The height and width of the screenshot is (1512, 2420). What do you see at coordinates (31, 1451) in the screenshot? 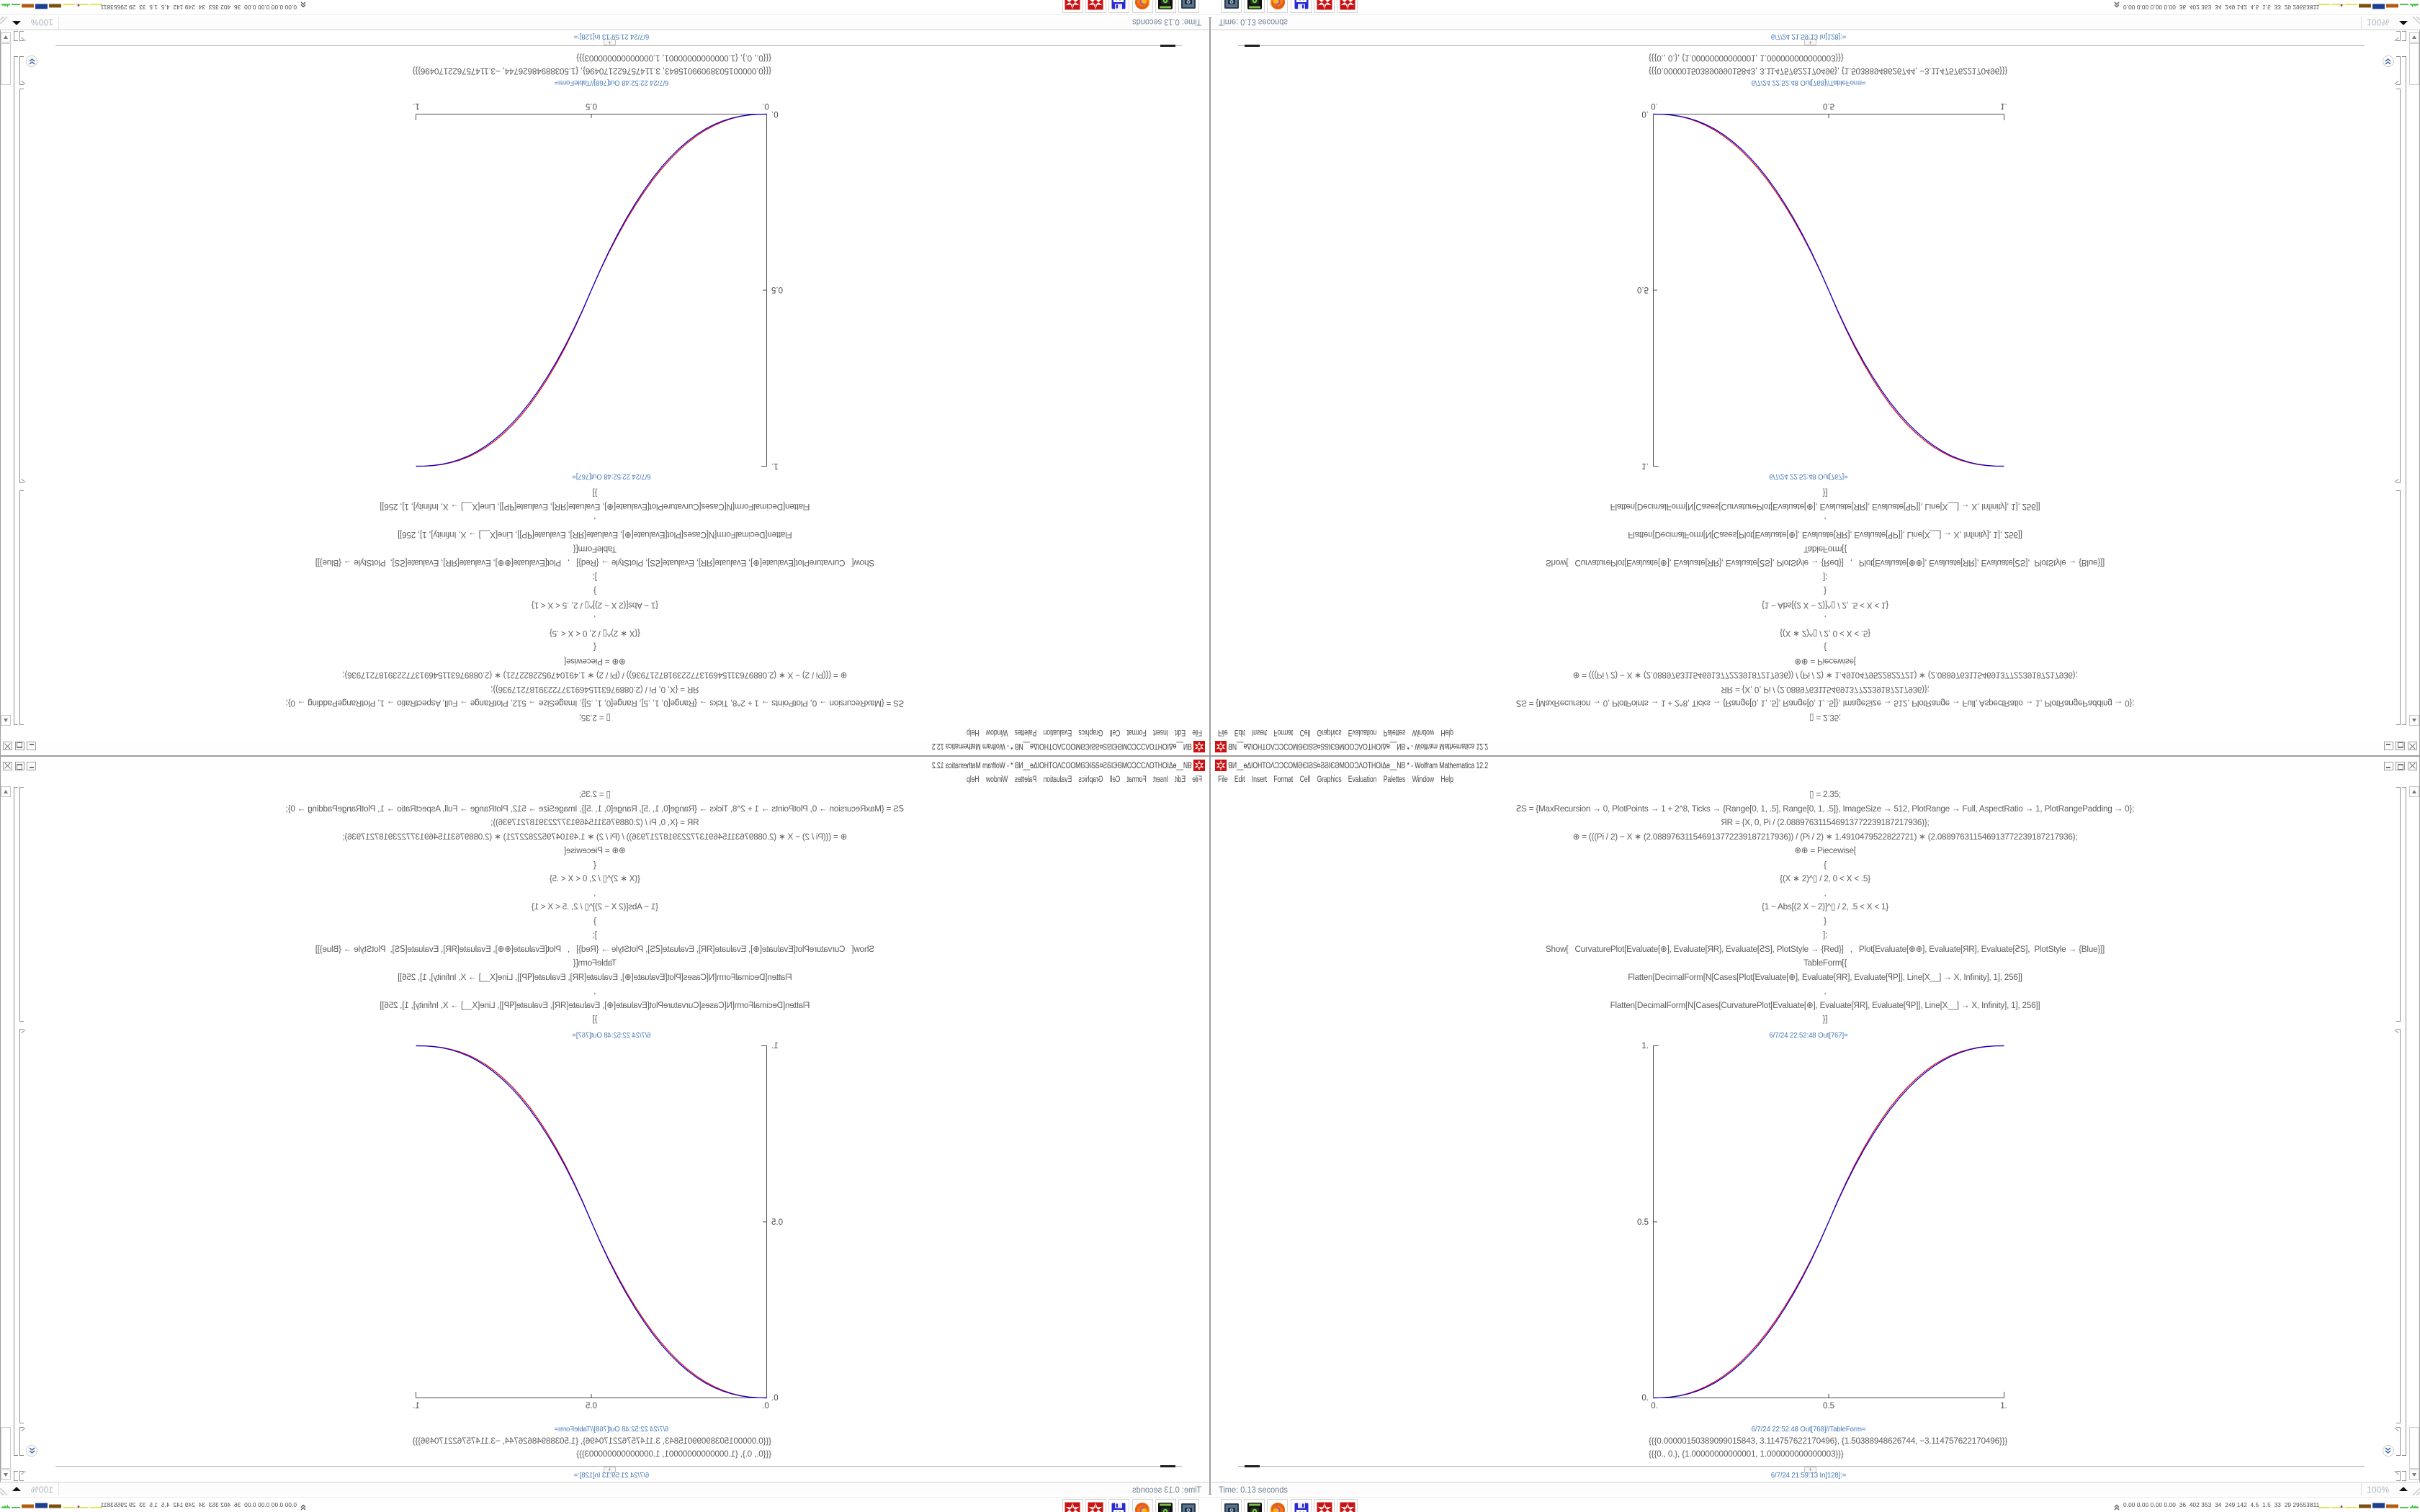
I see `jump-to-end-button` at bounding box center [31, 1451].